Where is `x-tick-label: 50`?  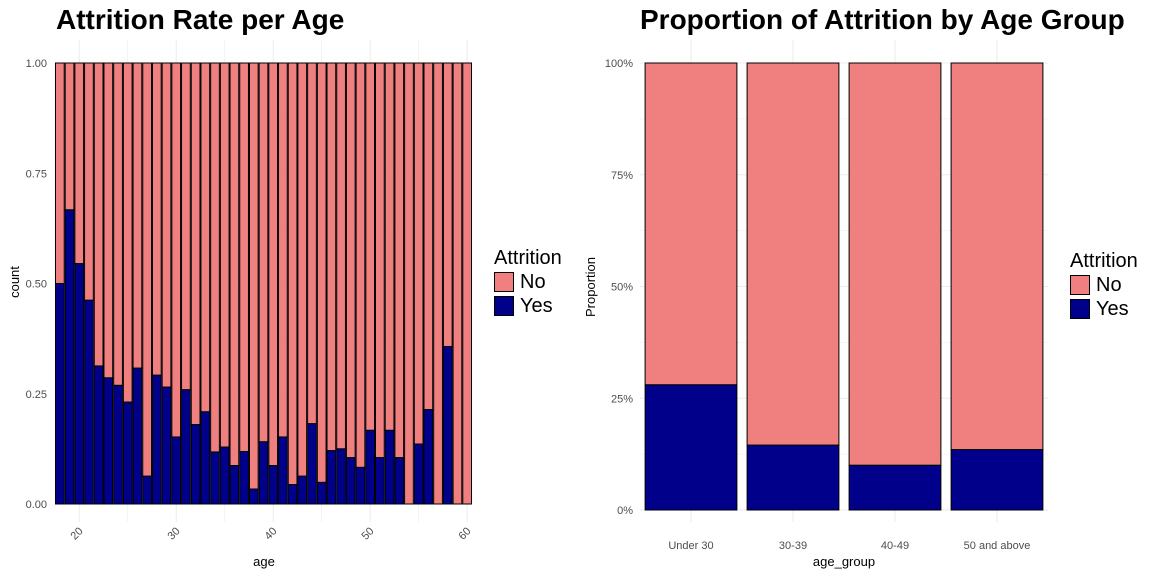 x-tick-label: 50 is located at coordinates (367, 533).